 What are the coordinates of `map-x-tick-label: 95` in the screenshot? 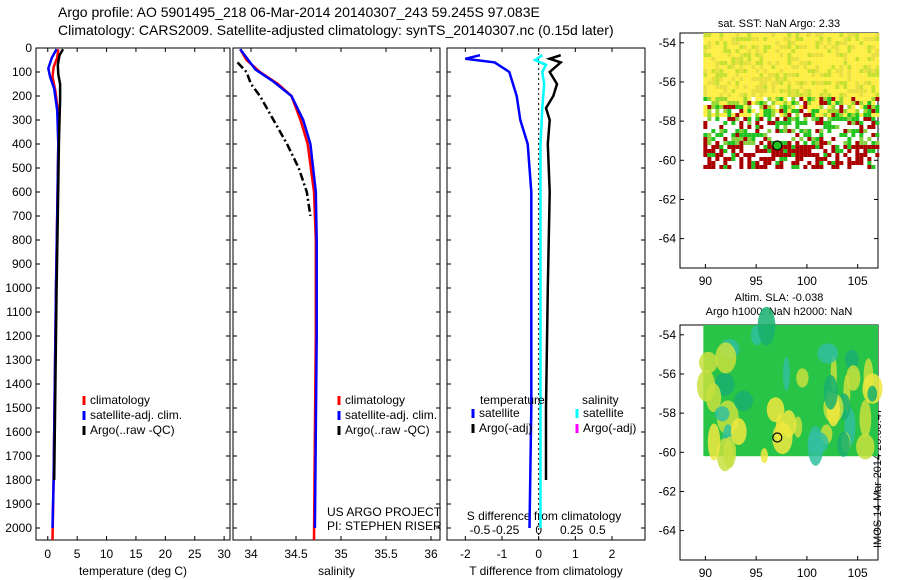 It's located at (756, 281).